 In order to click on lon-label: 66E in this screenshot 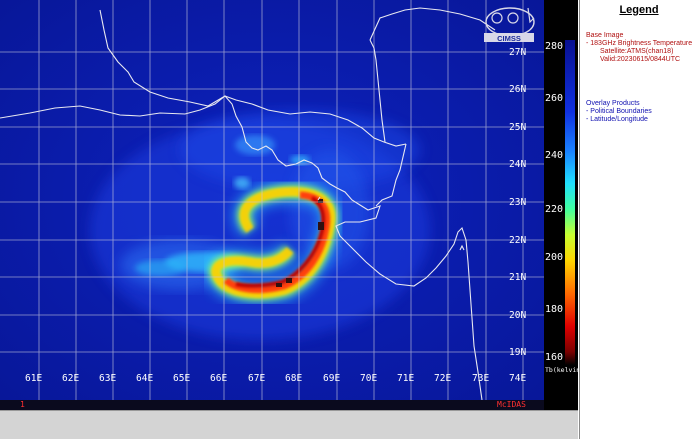, I will do `click(218, 378)`.